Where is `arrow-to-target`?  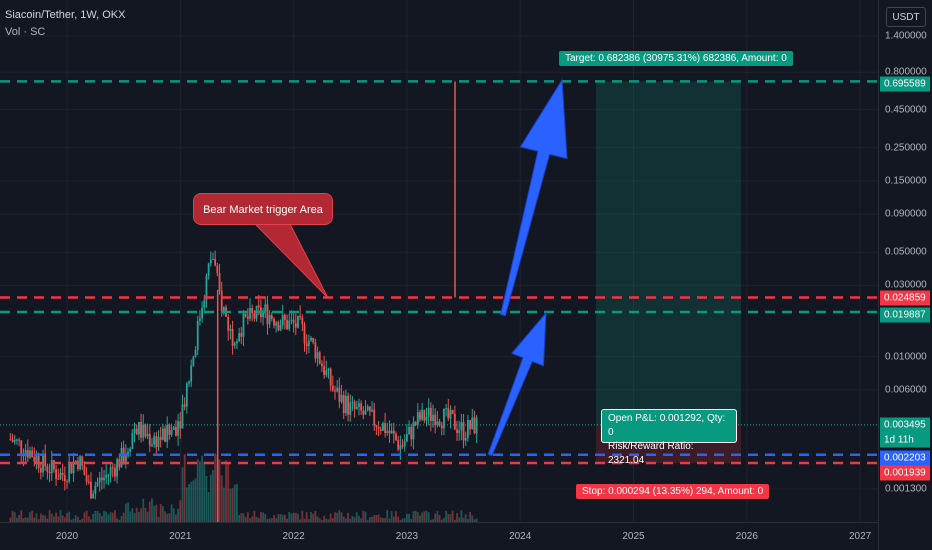 arrow-to-target is located at coordinates (534, 197).